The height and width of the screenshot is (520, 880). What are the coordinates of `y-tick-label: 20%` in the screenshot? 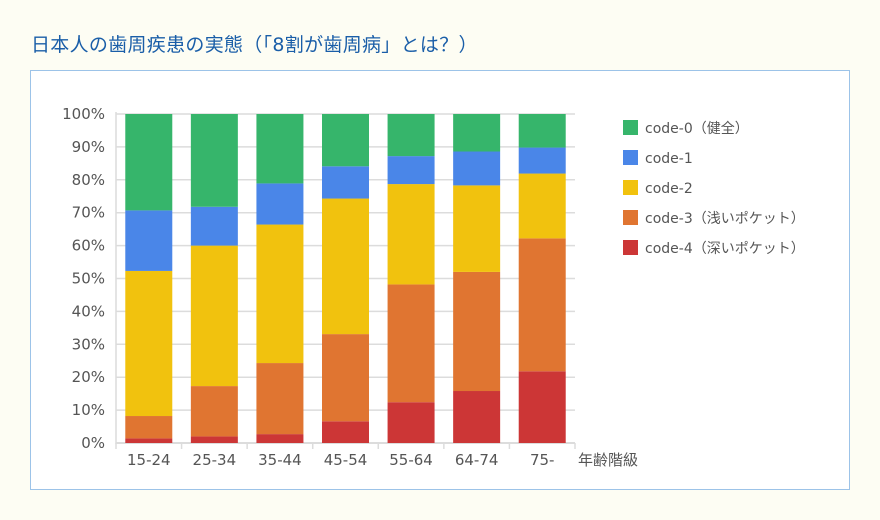 It's located at (88, 377).